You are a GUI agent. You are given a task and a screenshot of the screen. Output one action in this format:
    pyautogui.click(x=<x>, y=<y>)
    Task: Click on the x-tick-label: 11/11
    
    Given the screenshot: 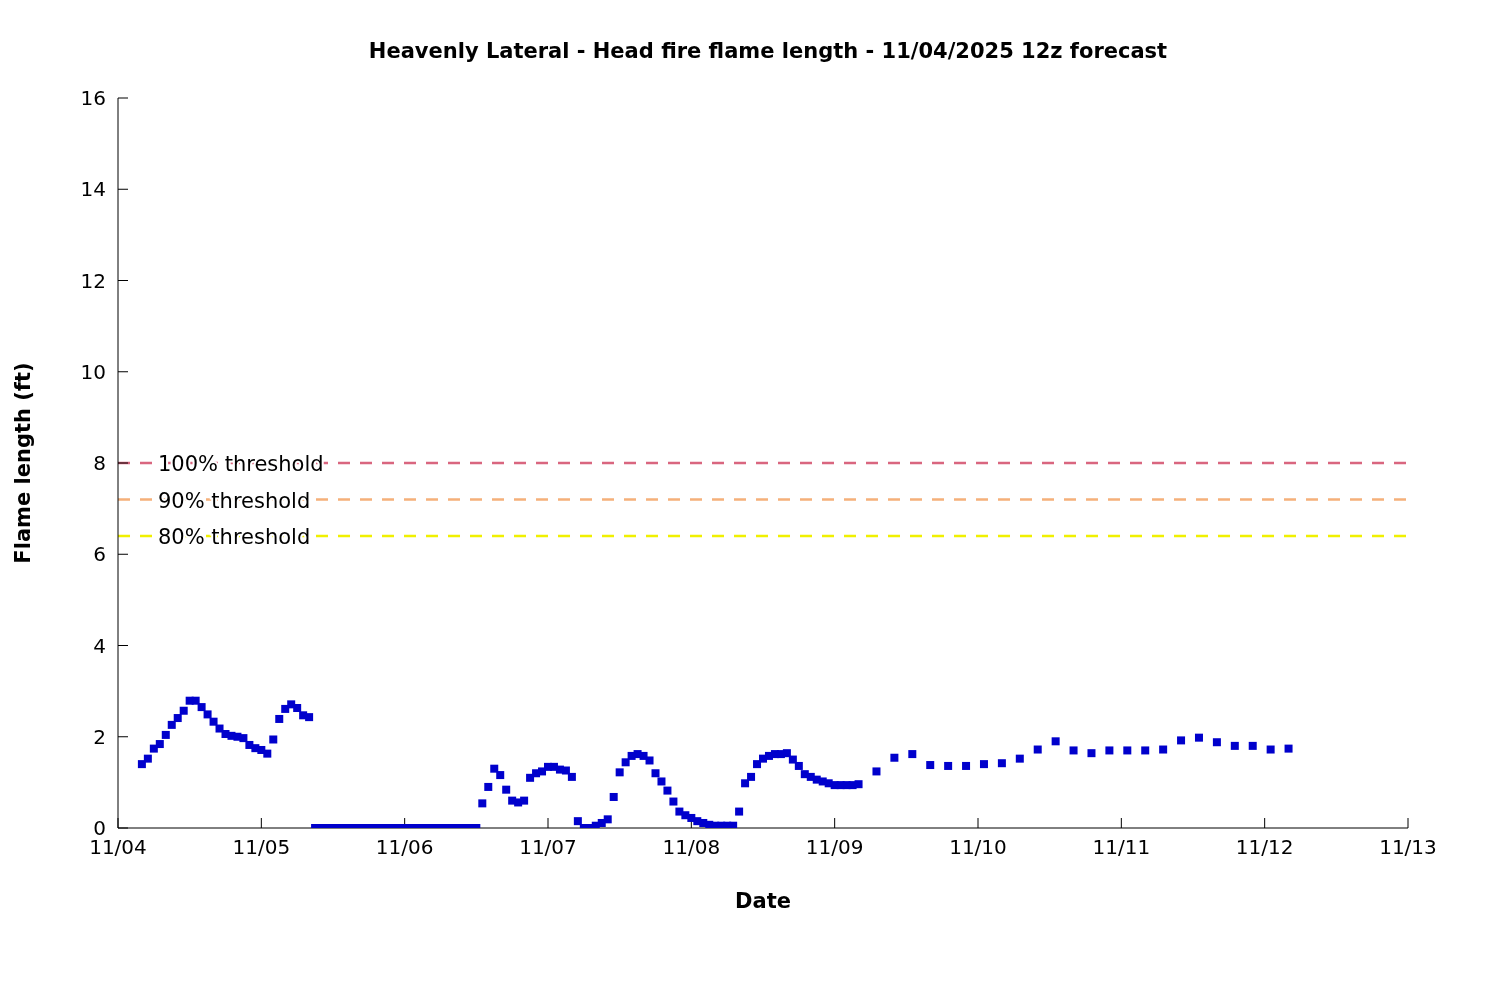 What is the action you would take?
    pyautogui.click(x=1121, y=847)
    